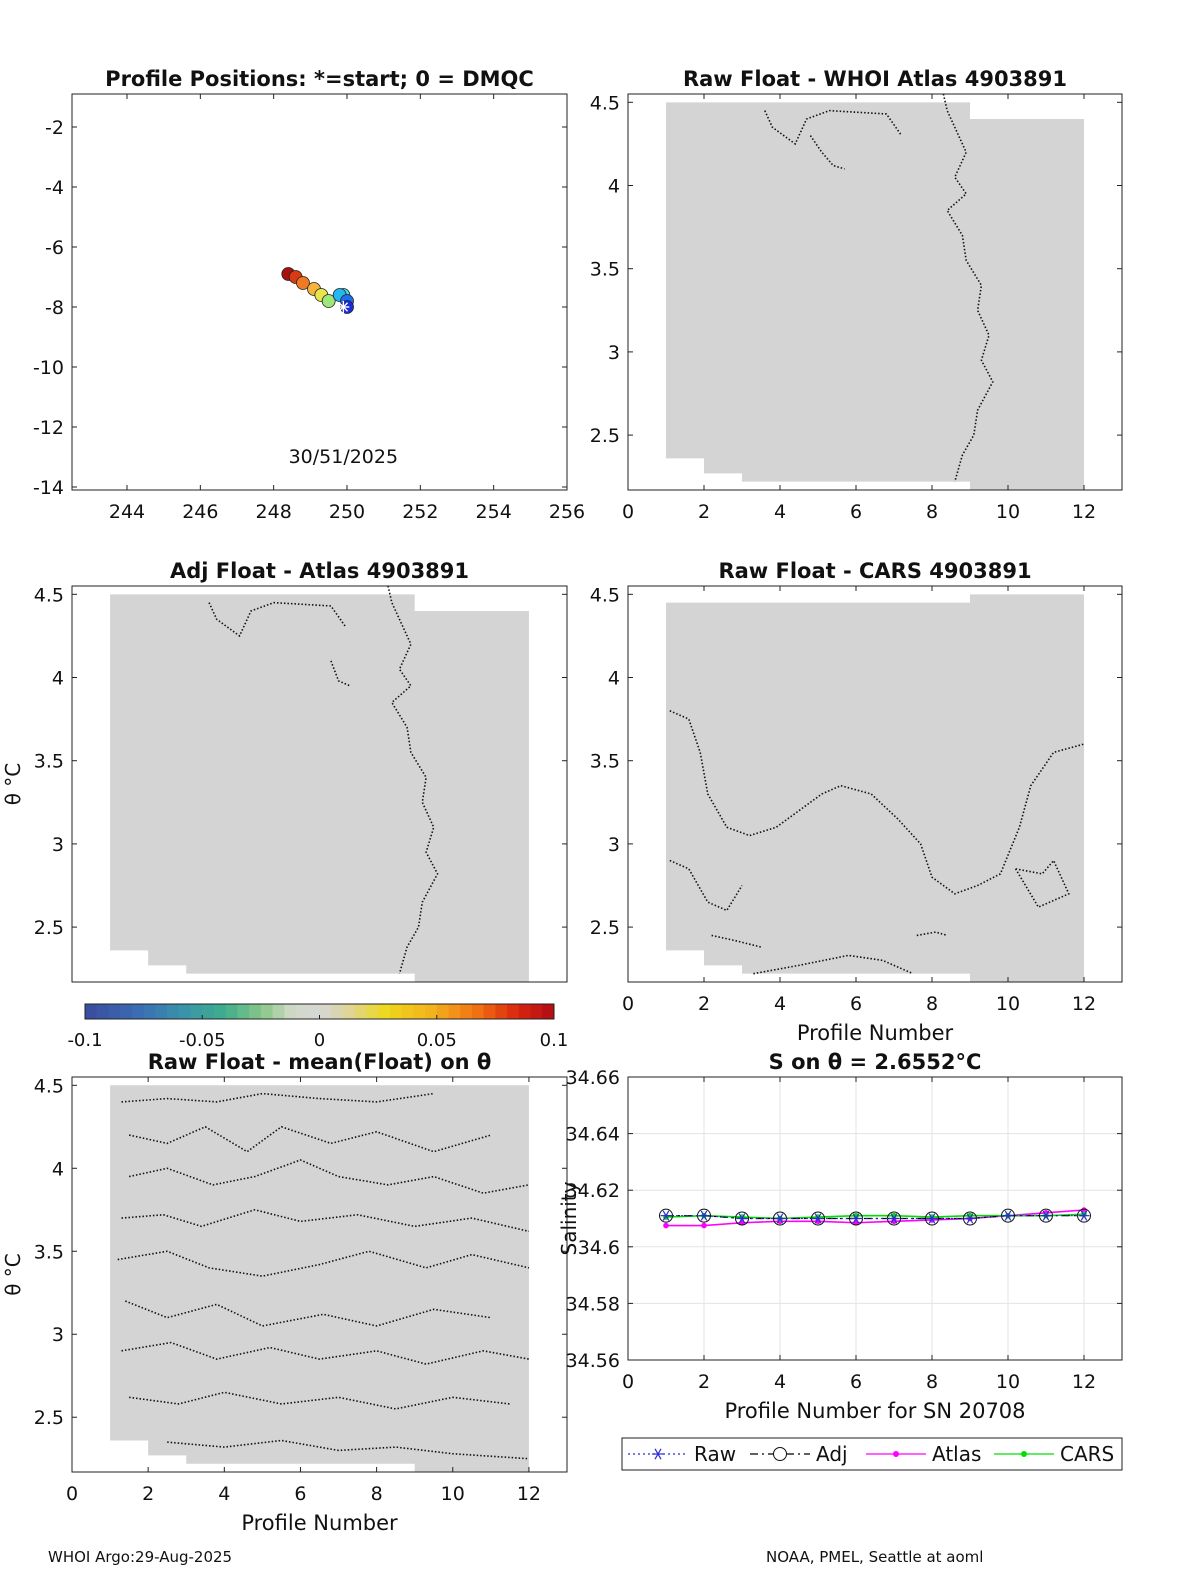 The image size is (1200, 1575). I want to click on y-tick-label: -14, so click(48, 488).